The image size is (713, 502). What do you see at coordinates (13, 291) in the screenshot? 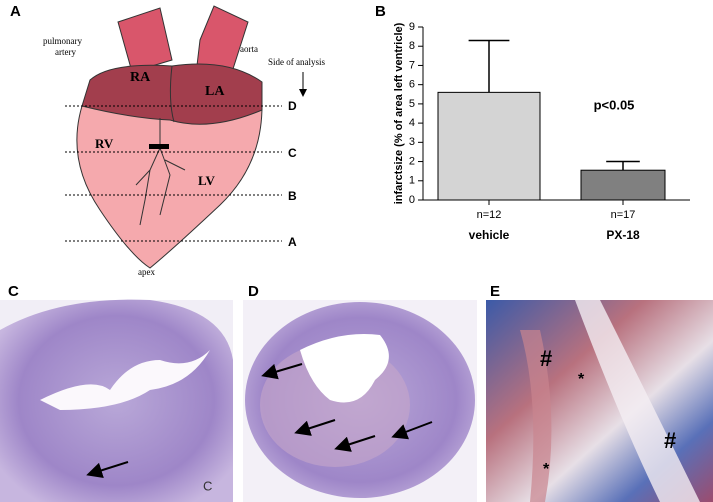
I see `panel-label: C` at bounding box center [13, 291].